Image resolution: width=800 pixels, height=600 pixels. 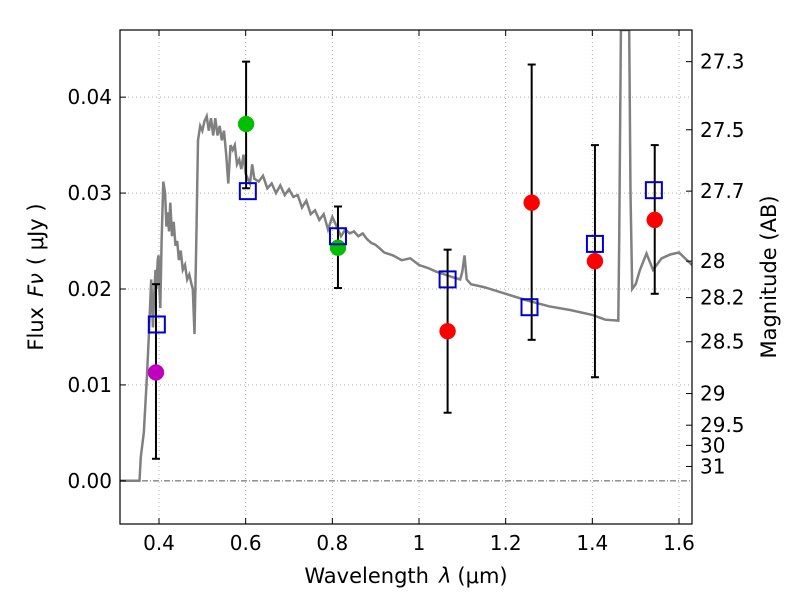 I want to click on y-tick-label: 0.04, so click(x=89, y=97).